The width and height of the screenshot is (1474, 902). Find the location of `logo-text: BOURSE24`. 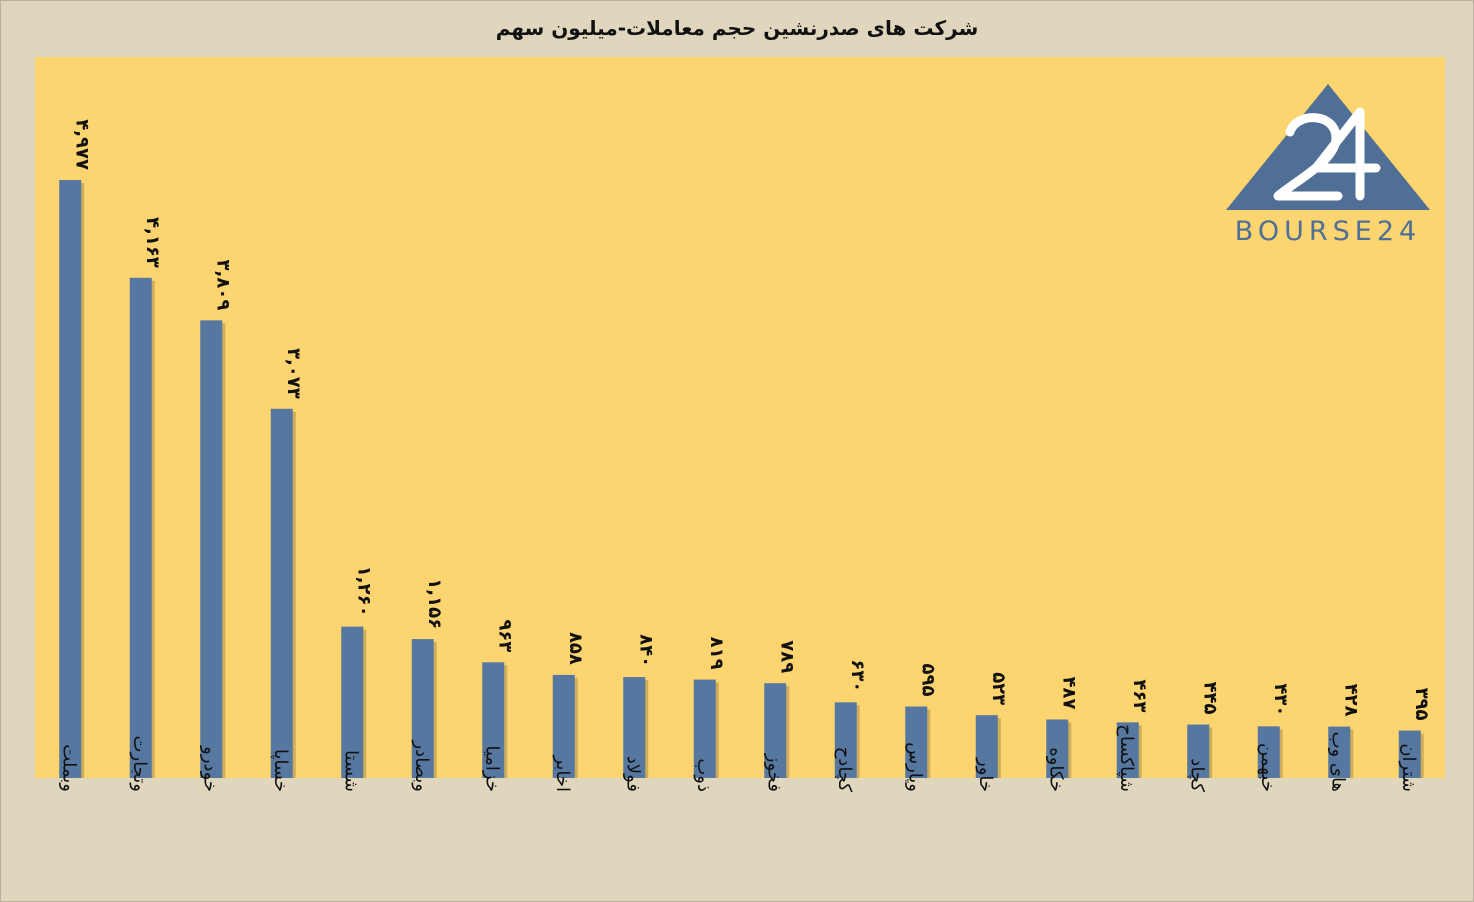

logo-text: BOURSE24 is located at coordinates (1328, 231).